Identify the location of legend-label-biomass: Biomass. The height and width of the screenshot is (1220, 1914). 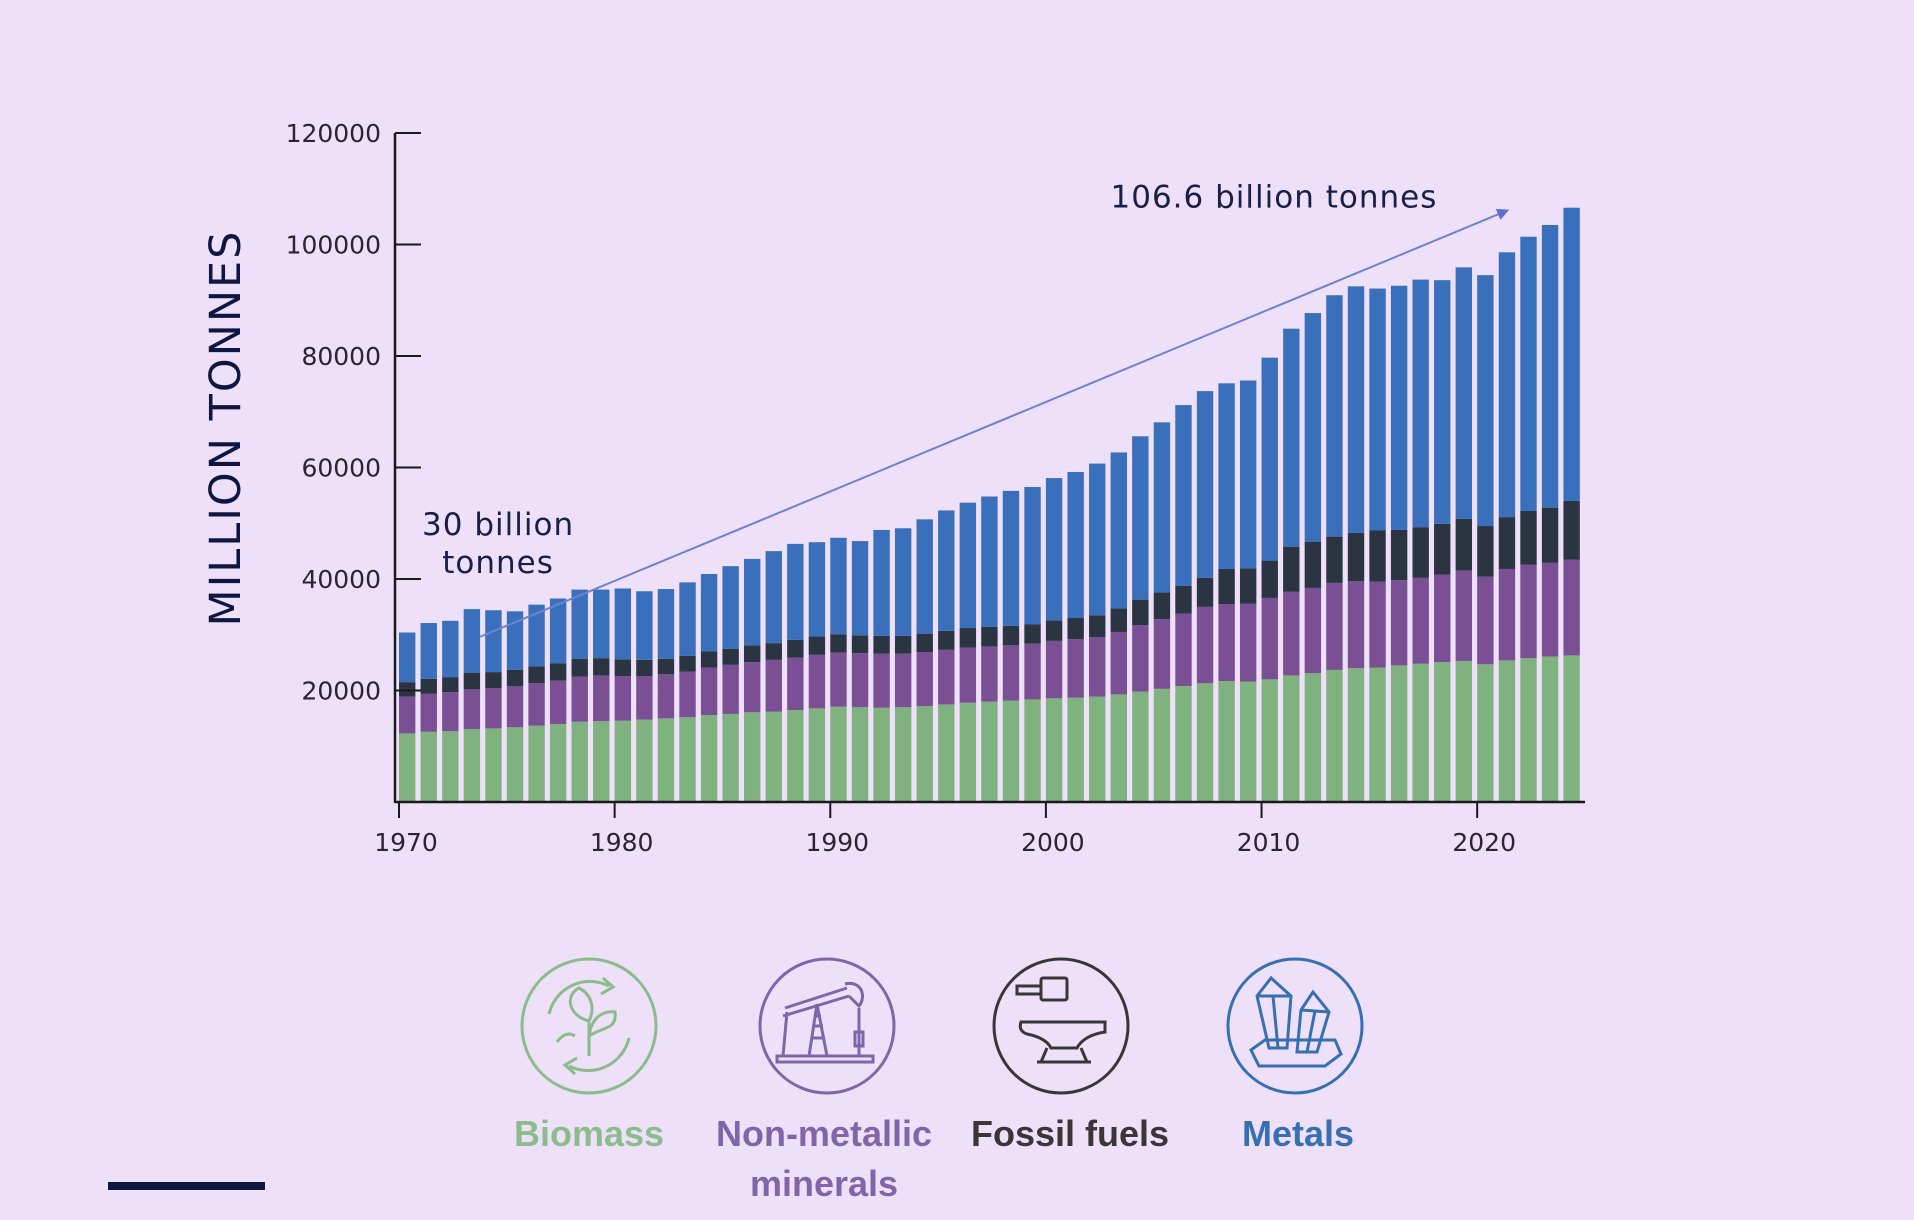
(589, 1133).